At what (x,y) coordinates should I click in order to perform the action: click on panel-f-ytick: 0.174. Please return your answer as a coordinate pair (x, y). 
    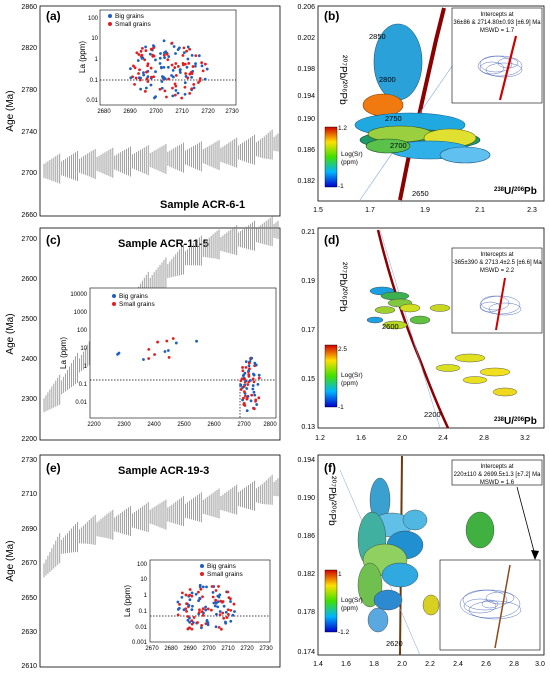
    Looking at the image, I should click on (306, 652).